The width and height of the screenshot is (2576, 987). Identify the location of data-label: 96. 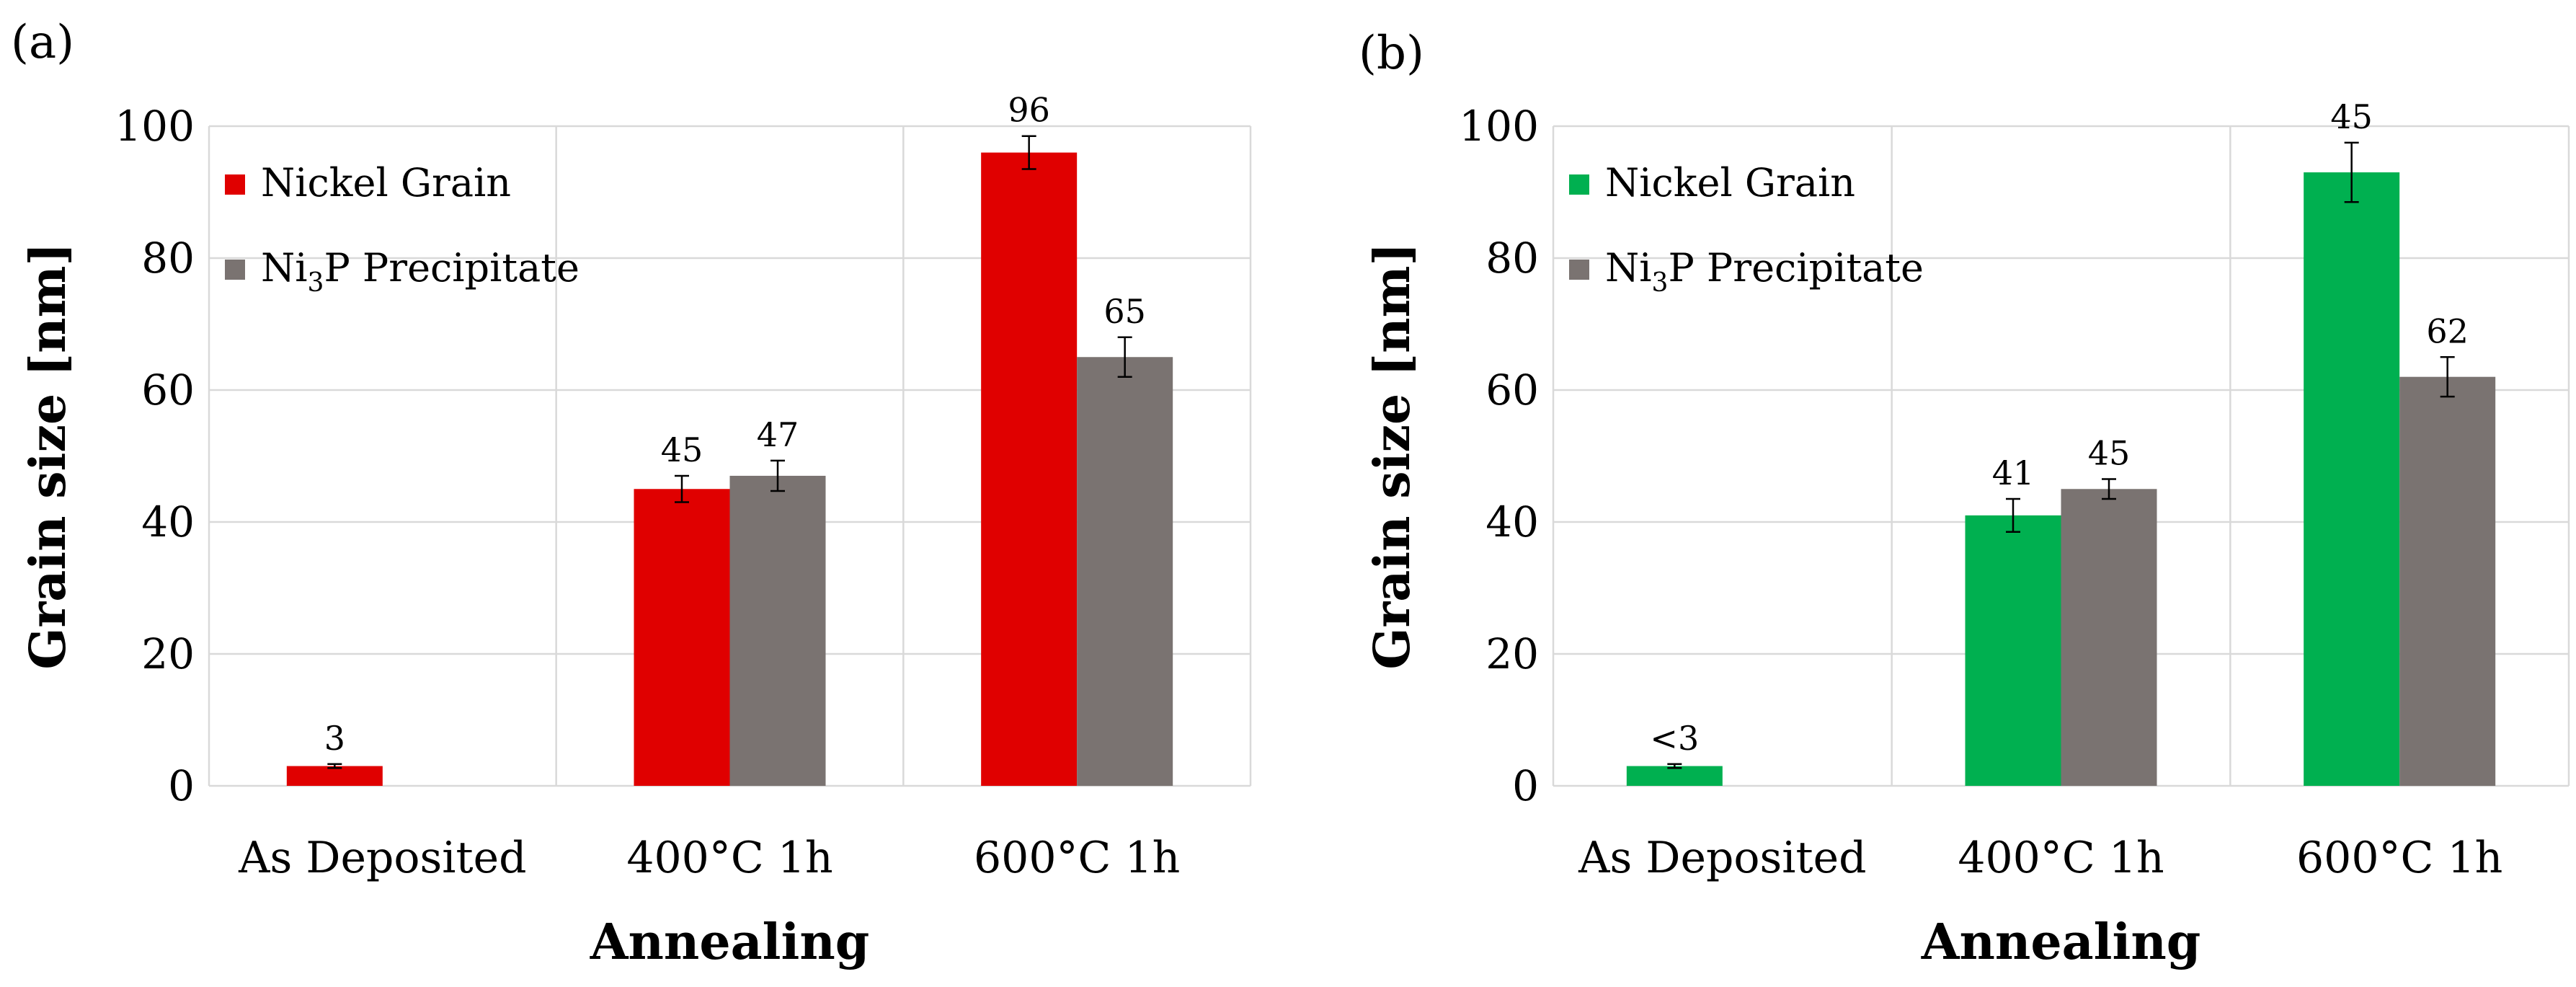
(1029, 110).